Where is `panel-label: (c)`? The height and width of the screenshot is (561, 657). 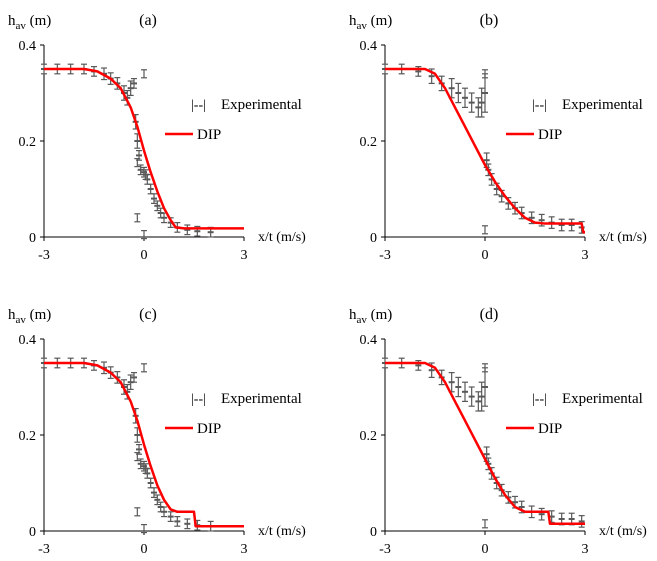 panel-label: (c) is located at coordinates (148, 314).